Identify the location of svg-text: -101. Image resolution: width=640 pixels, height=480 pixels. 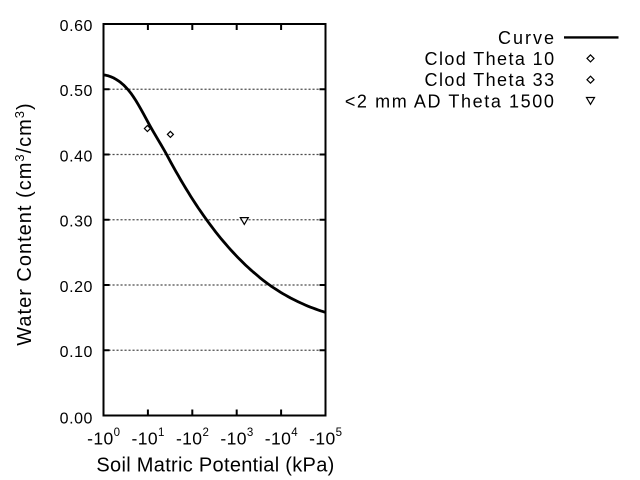
(148, 438).